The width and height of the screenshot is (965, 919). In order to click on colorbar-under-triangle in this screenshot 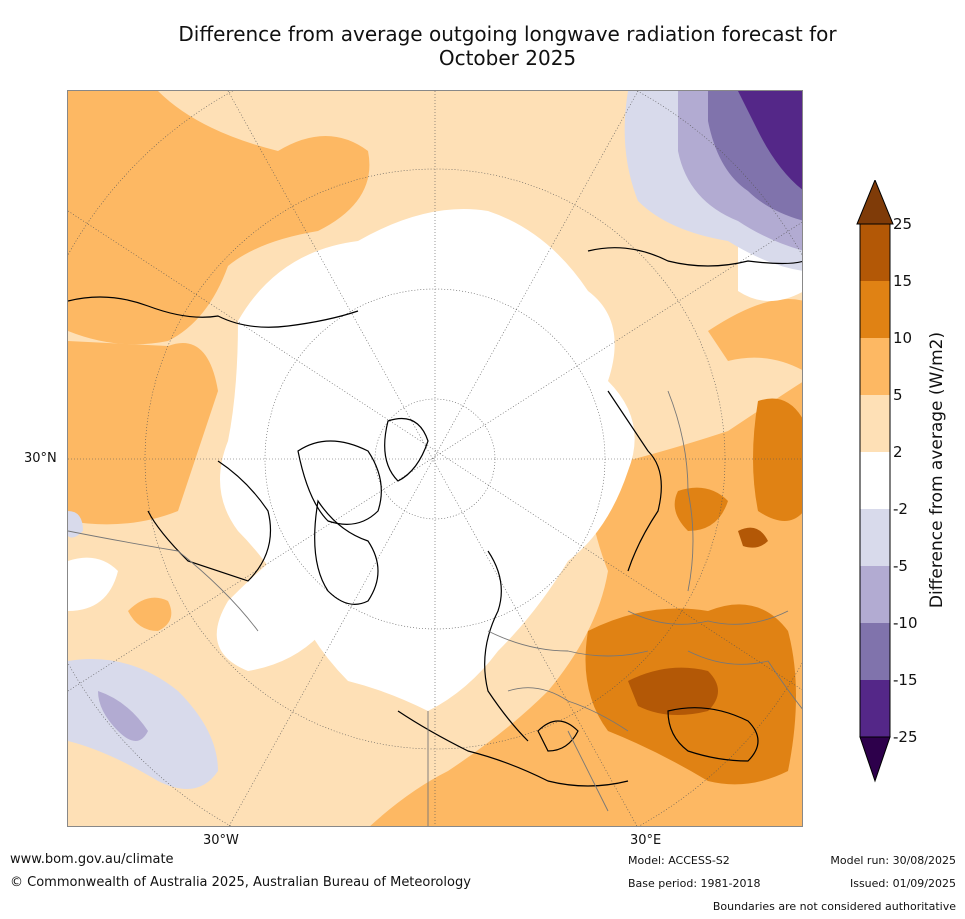, I will do `click(875, 759)`.